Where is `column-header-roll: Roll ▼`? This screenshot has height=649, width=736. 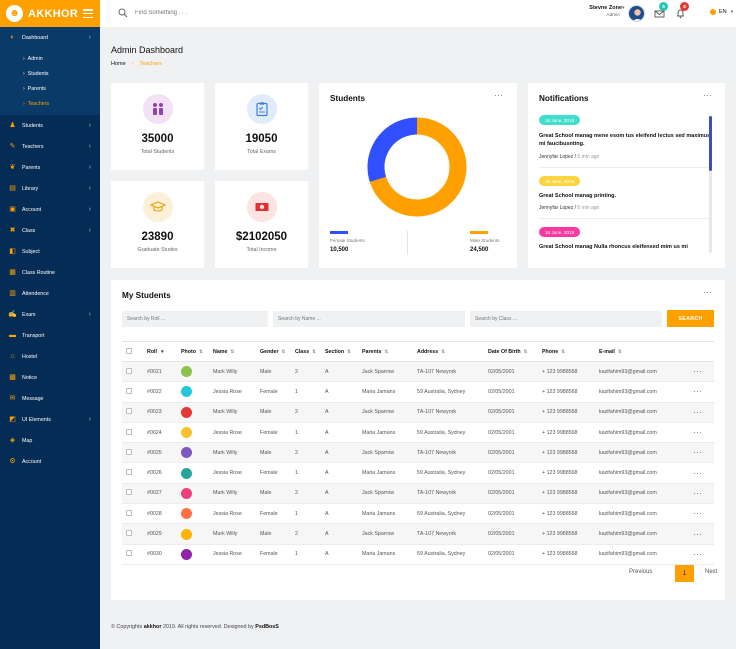 column-header-roll: Roll ▼ is located at coordinates (160, 351).